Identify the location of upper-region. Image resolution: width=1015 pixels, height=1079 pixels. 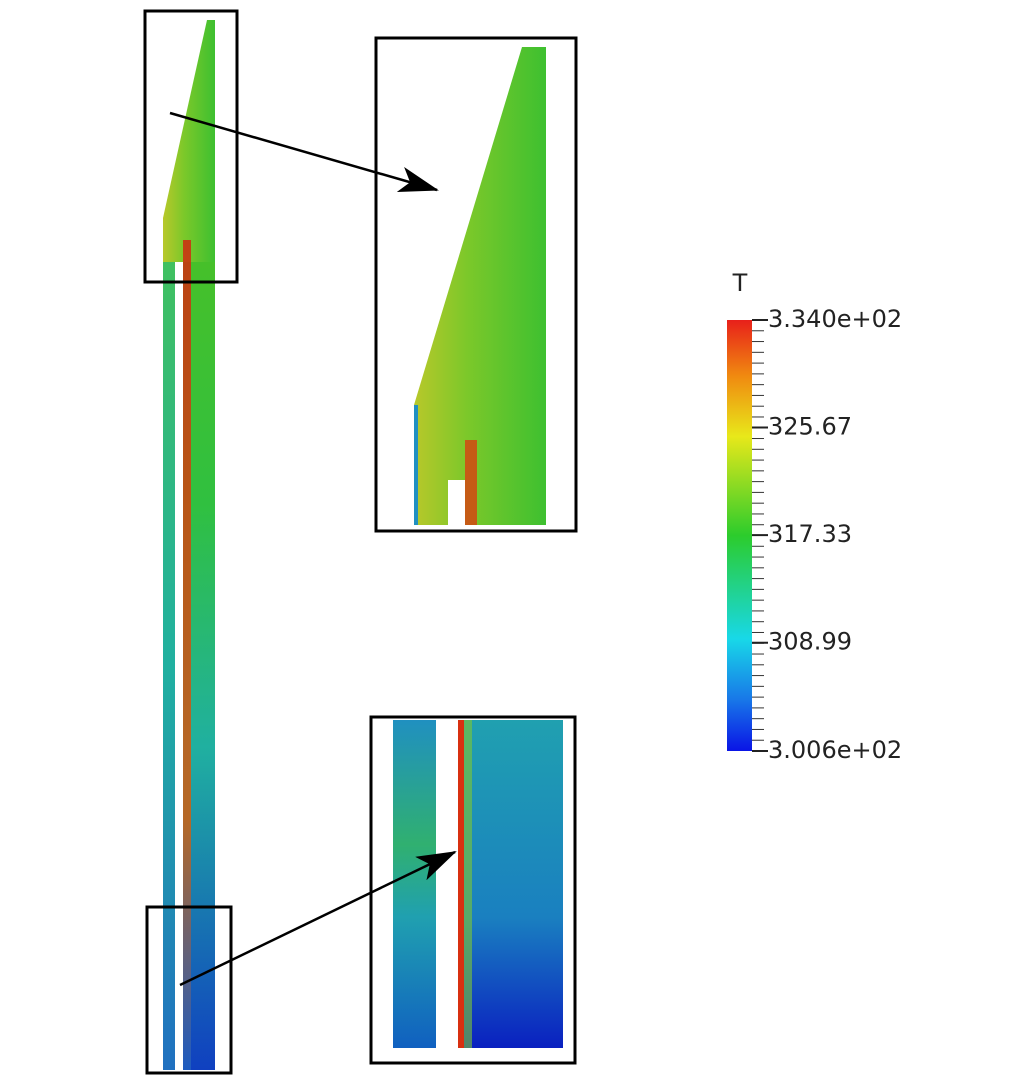
(189, 141).